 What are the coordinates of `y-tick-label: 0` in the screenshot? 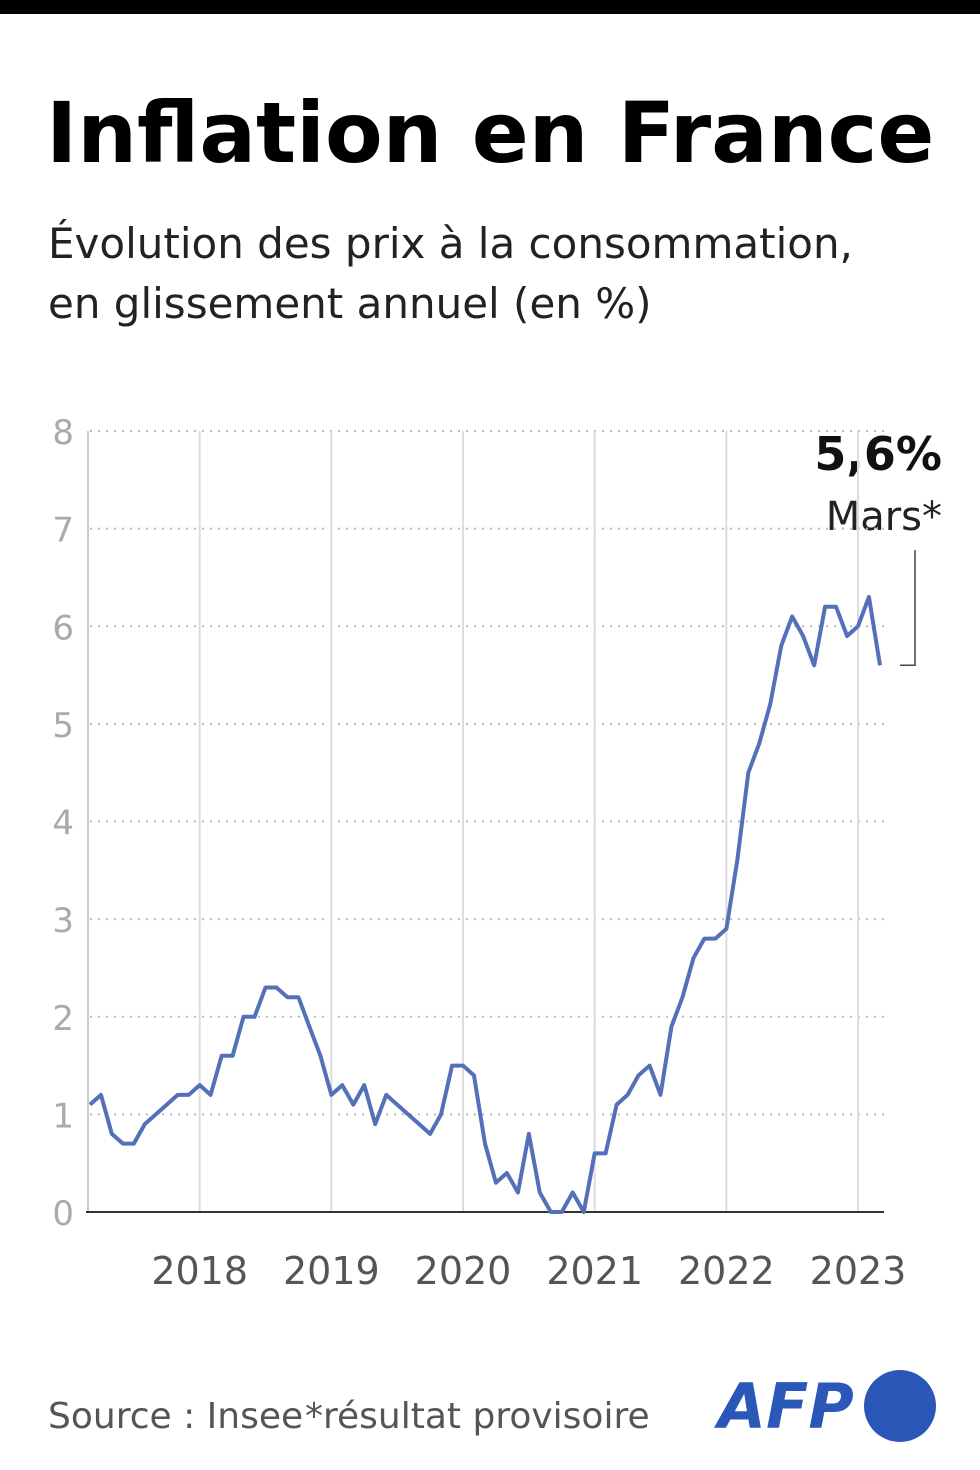 It's located at (63, 1214).